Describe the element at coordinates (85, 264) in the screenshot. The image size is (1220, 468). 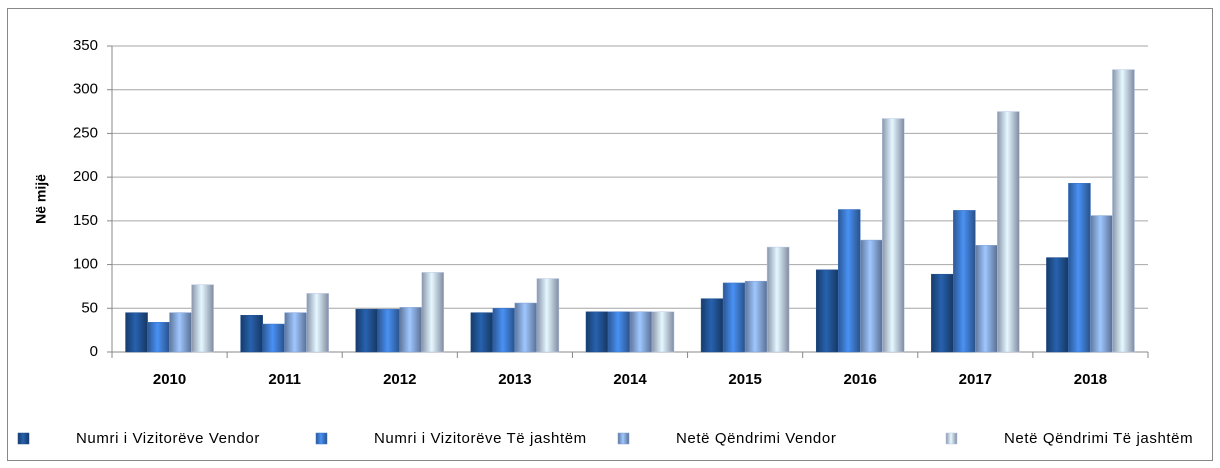
I see `y-tick-label: 100` at that location.